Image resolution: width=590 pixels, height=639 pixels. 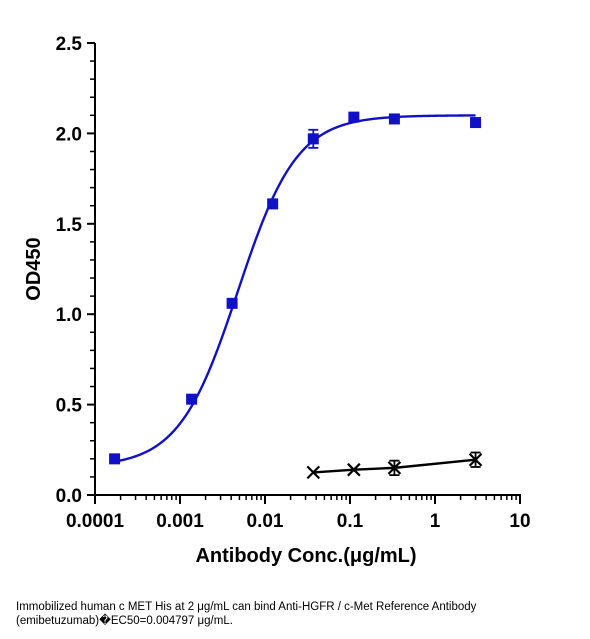 What do you see at coordinates (305, 556) in the screenshot?
I see `x-axis-label: Antibody Conc.(μg/mL)` at bounding box center [305, 556].